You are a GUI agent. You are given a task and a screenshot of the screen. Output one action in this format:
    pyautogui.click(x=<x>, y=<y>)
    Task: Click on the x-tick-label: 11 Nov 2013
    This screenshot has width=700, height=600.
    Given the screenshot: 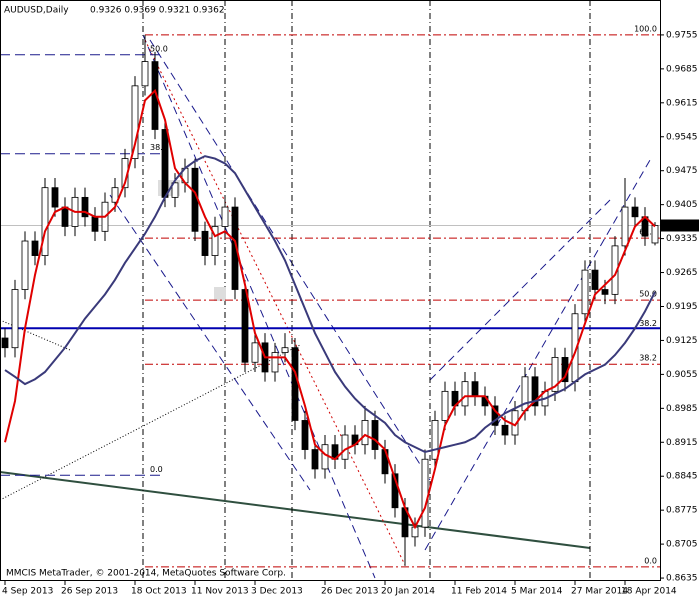 What is the action you would take?
    pyautogui.click(x=220, y=592)
    